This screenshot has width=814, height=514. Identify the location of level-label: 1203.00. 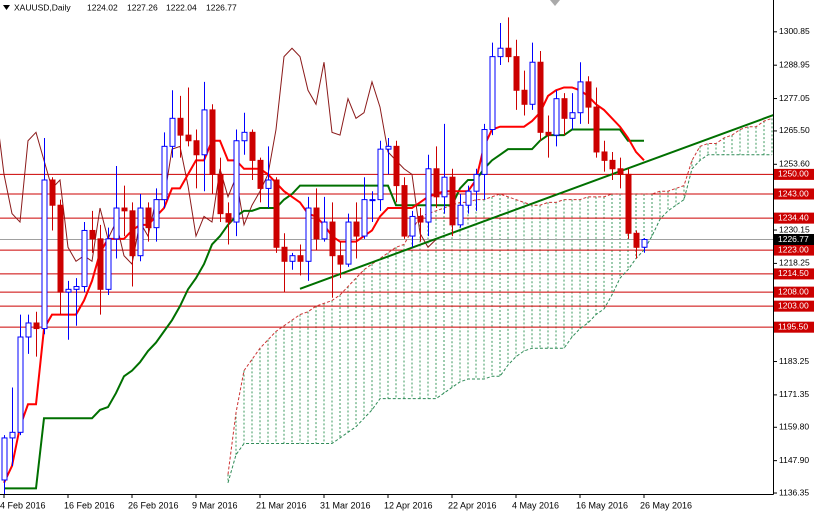
(793, 305).